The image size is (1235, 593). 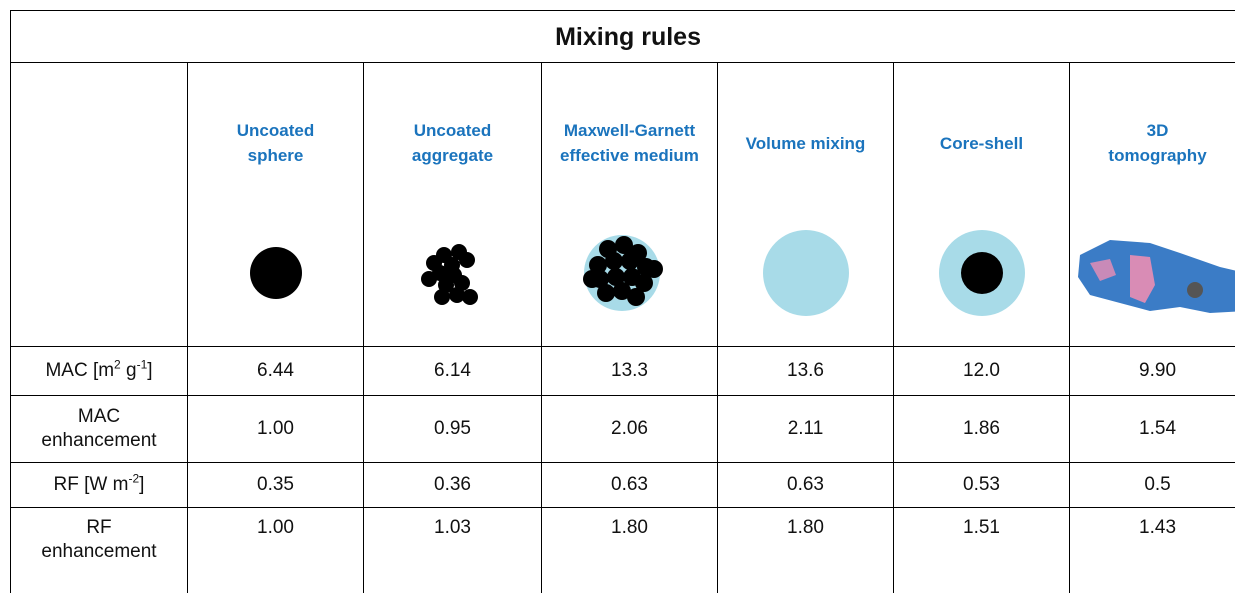 I want to click on column-title: Maxwell-Garnett effective medium, so click(x=629, y=143).